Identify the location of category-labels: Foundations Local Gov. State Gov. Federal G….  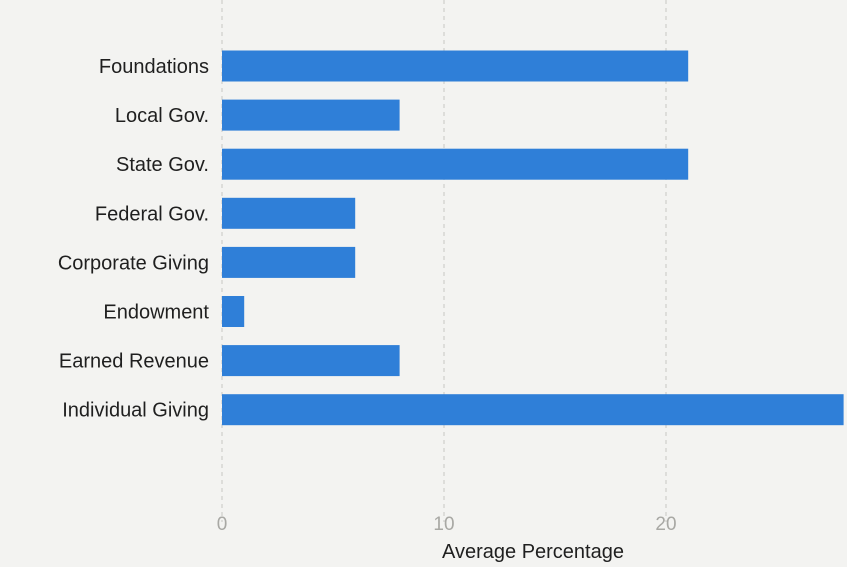
(134, 239).